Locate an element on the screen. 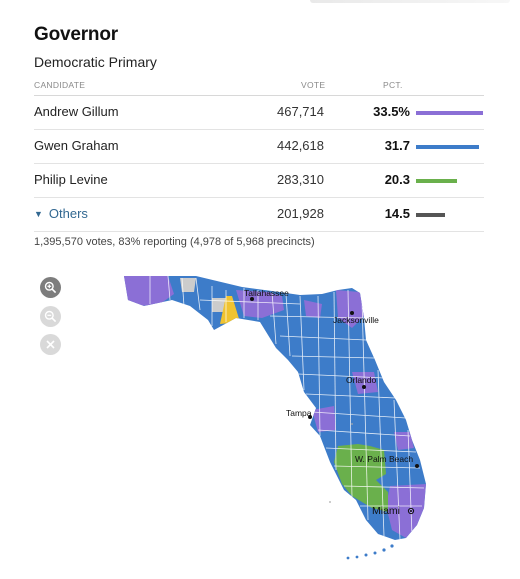 Image resolution: width=520 pixels, height=579 pixels. header-candidate: CANDIDATE is located at coordinates (60, 85).